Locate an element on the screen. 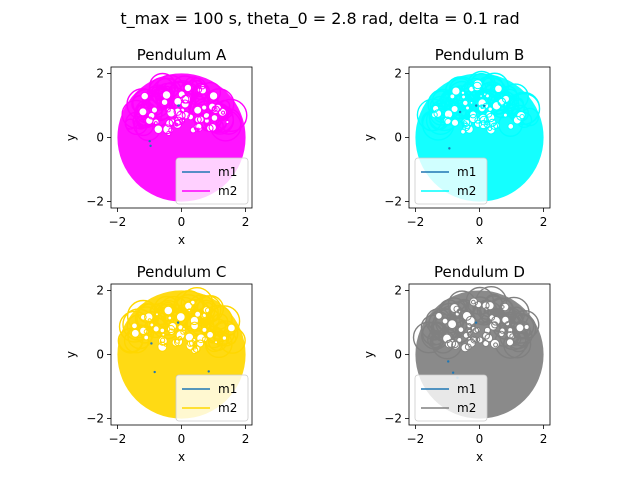 The height and width of the screenshot is (480, 640). subplot-title: Pendulum A is located at coordinates (182, 55).